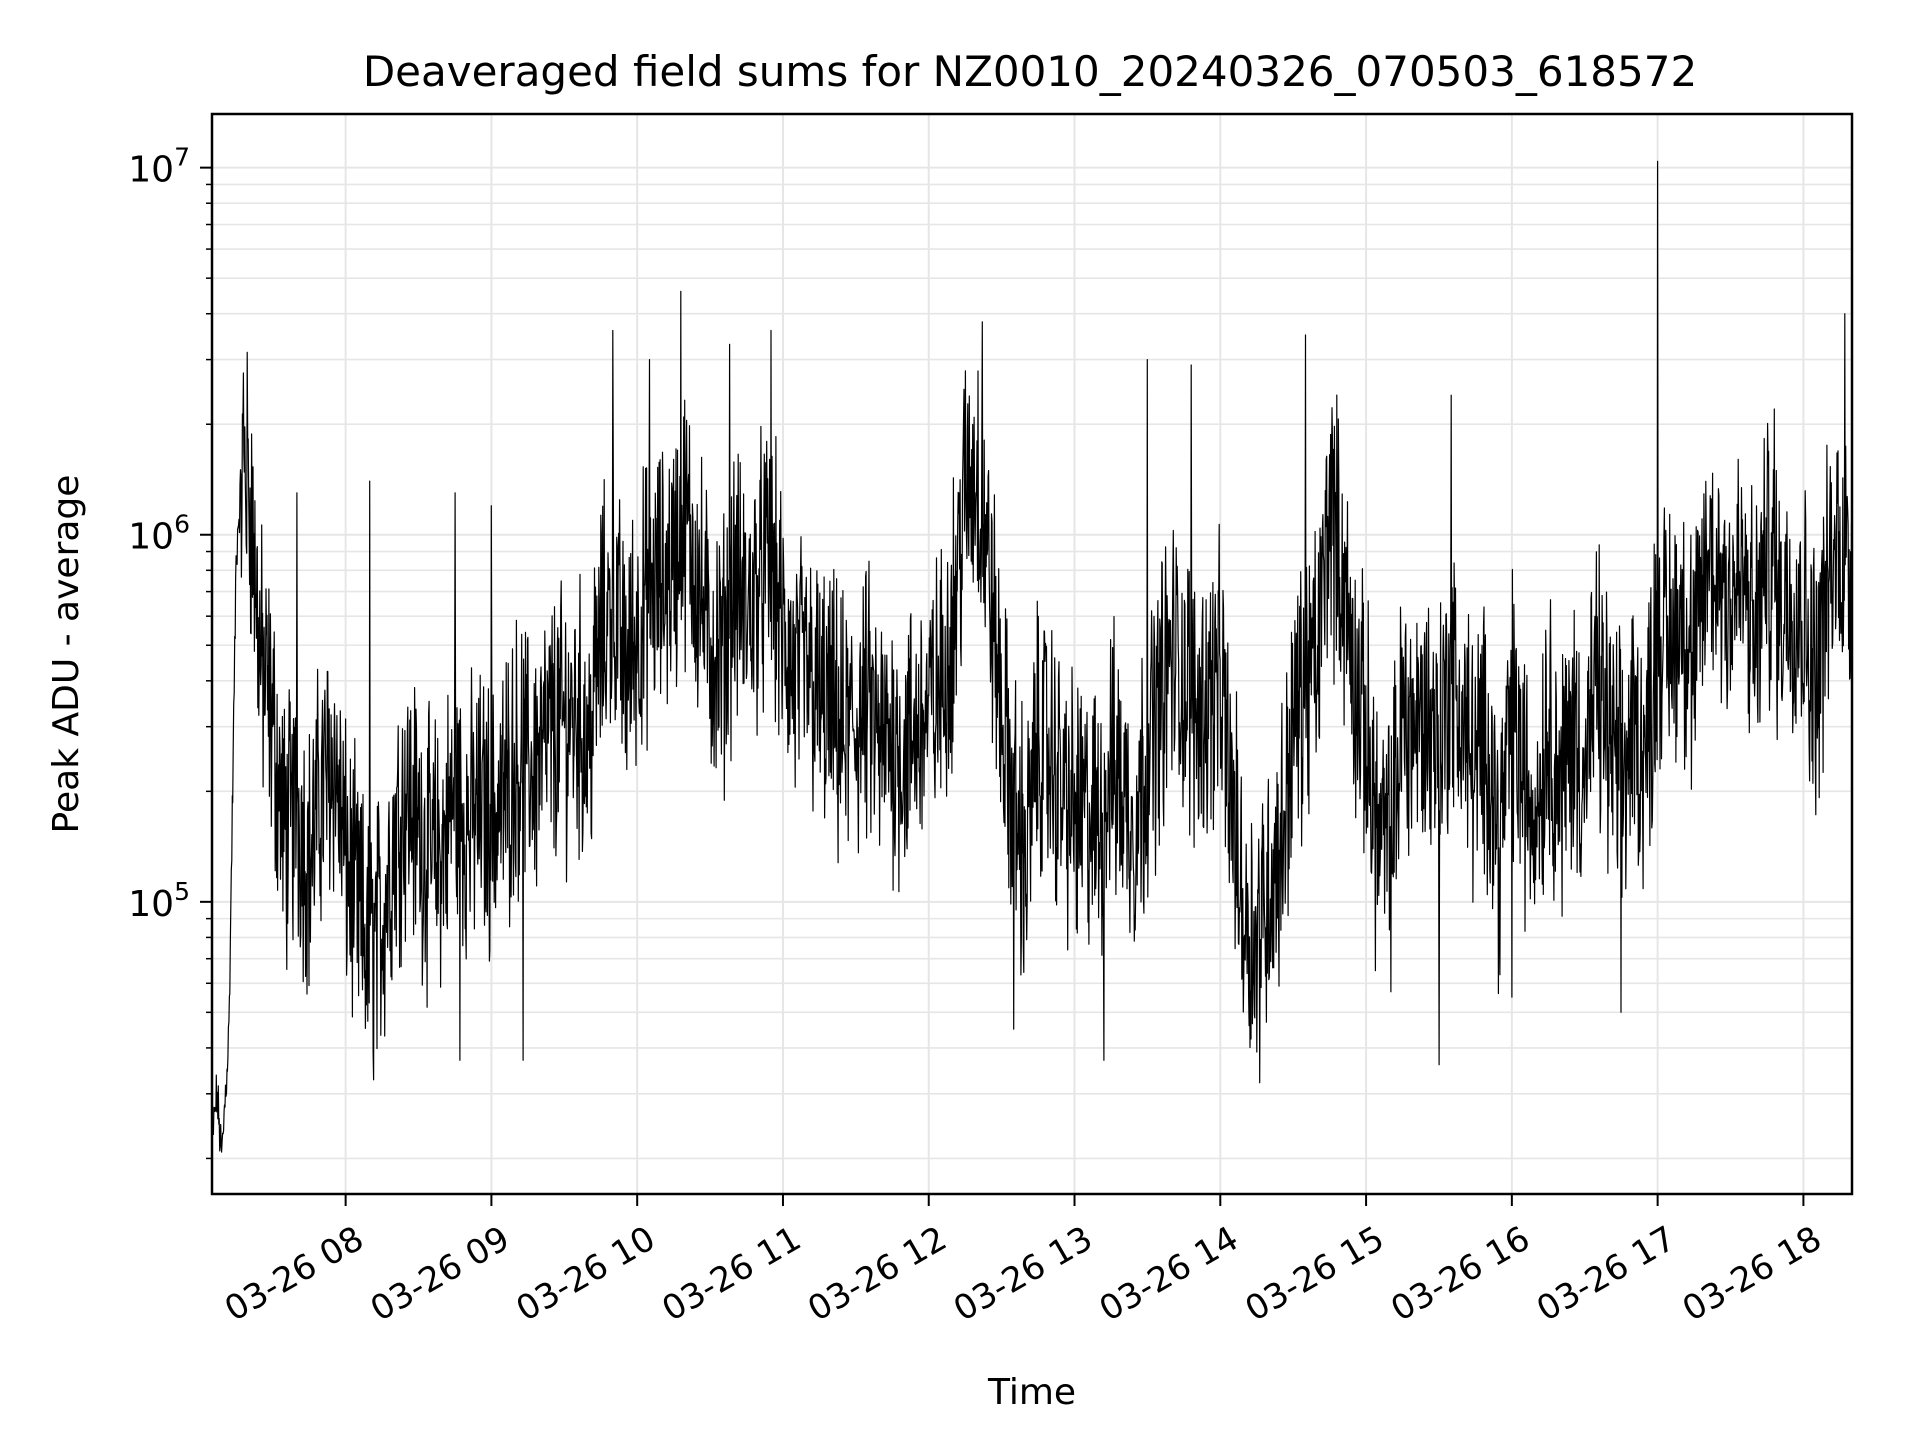  I want to click on y-axis-label: Peak ADU - average, so click(66, 654).